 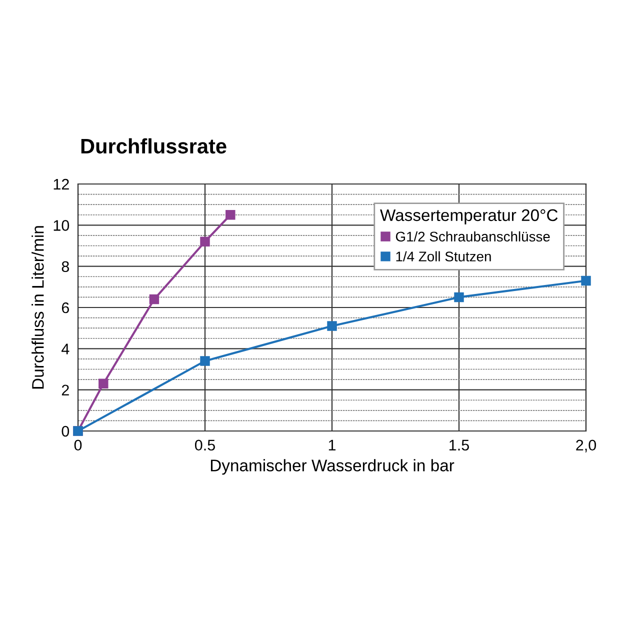 What do you see at coordinates (38, 307) in the screenshot?
I see `y-axis-title: Durchfluss in Liter/min` at bounding box center [38, 307].